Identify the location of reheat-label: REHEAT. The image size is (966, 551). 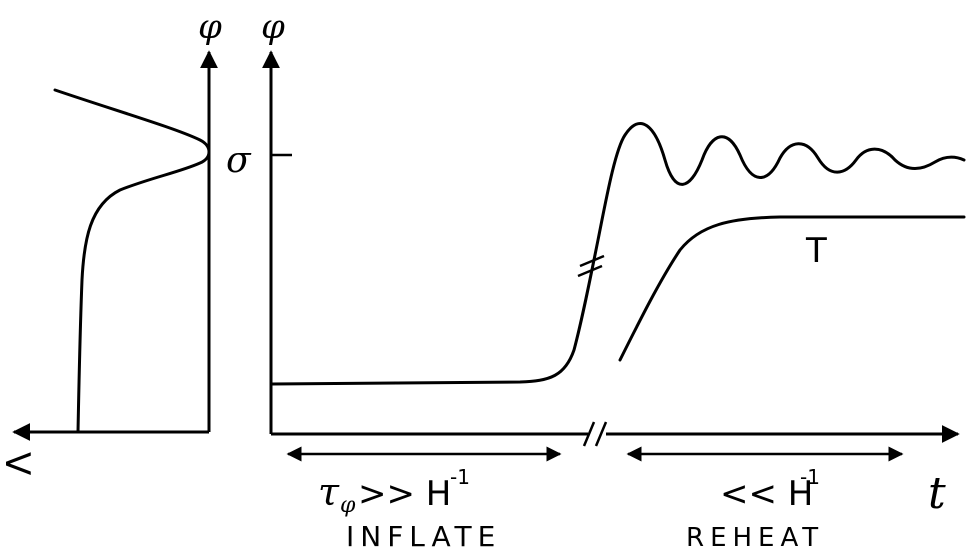
(755, 537).